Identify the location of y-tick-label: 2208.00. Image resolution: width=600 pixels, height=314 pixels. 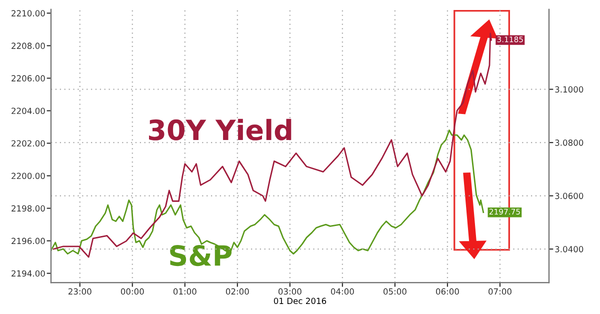
(28, 45).